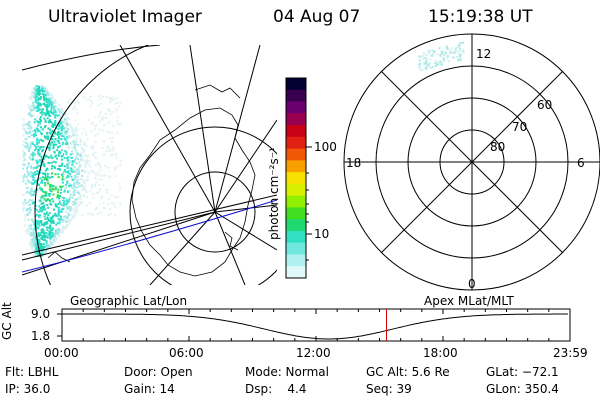 This screenshot has height=400, width=600. I want to click on xtick-label: 00:00, so click(61, 353).